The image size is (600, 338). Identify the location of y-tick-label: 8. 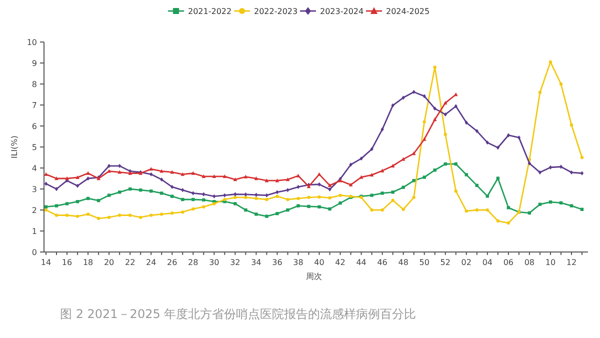
(34, 84).